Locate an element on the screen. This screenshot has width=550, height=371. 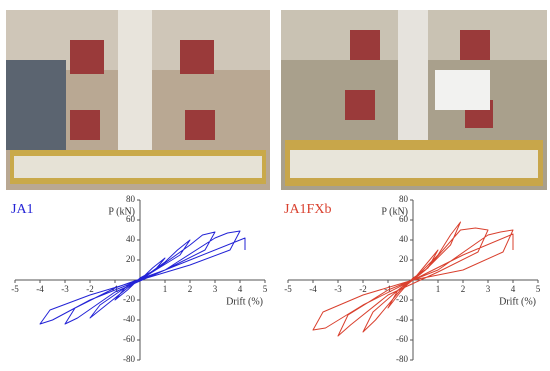
chart-title: JA1 is located at coordinates (22, 209).